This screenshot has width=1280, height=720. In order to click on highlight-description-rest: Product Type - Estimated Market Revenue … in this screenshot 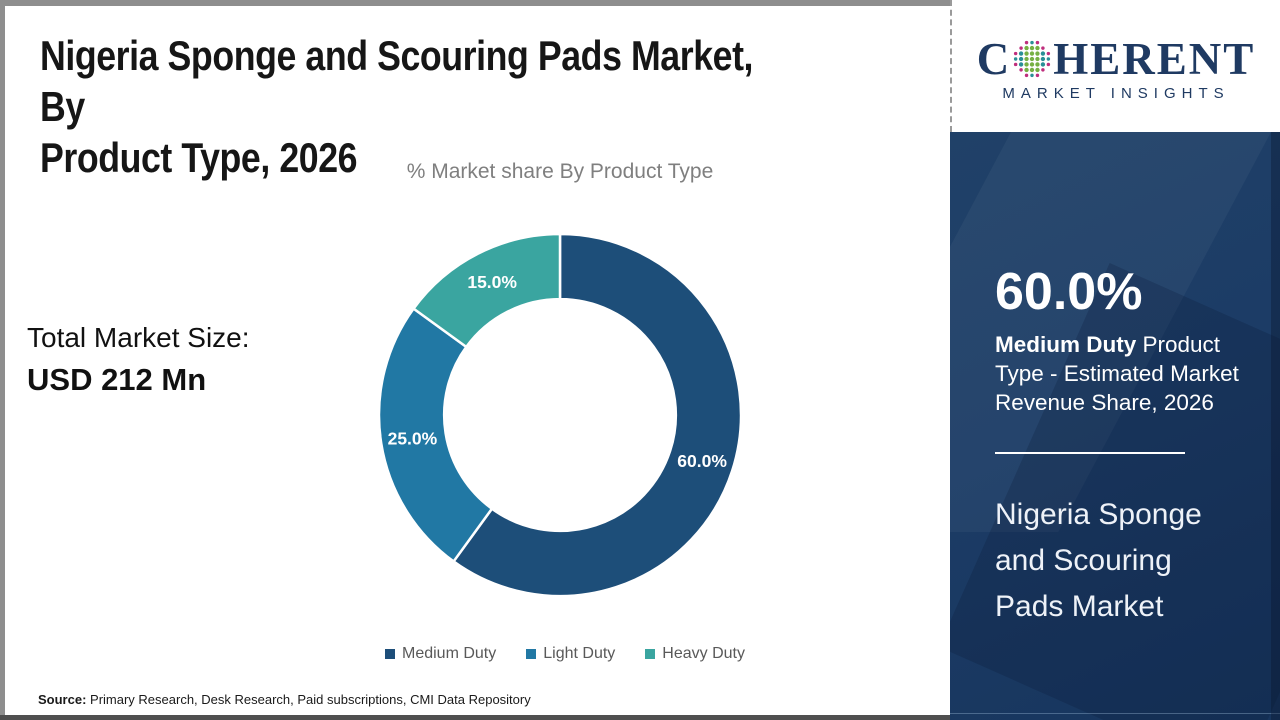, I will do `click(1117, 373)`.